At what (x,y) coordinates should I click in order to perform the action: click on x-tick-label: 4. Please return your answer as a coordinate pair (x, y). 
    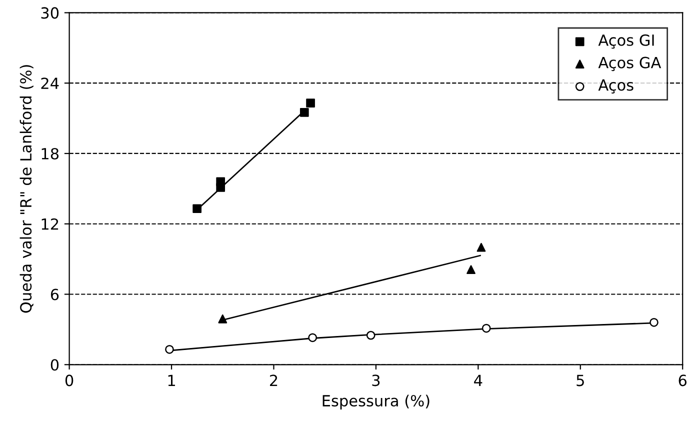
    Looking at the image, I should click on (478, 380).